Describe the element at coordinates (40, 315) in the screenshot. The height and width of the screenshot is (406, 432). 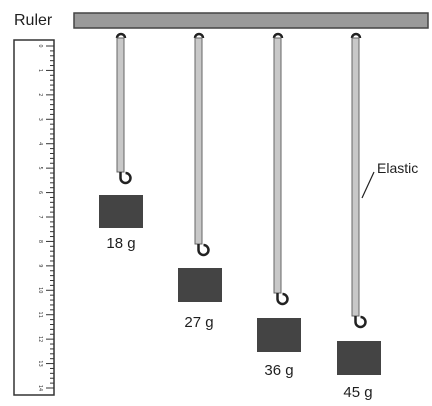
I see `ruler-tick-label: 11` at that location.